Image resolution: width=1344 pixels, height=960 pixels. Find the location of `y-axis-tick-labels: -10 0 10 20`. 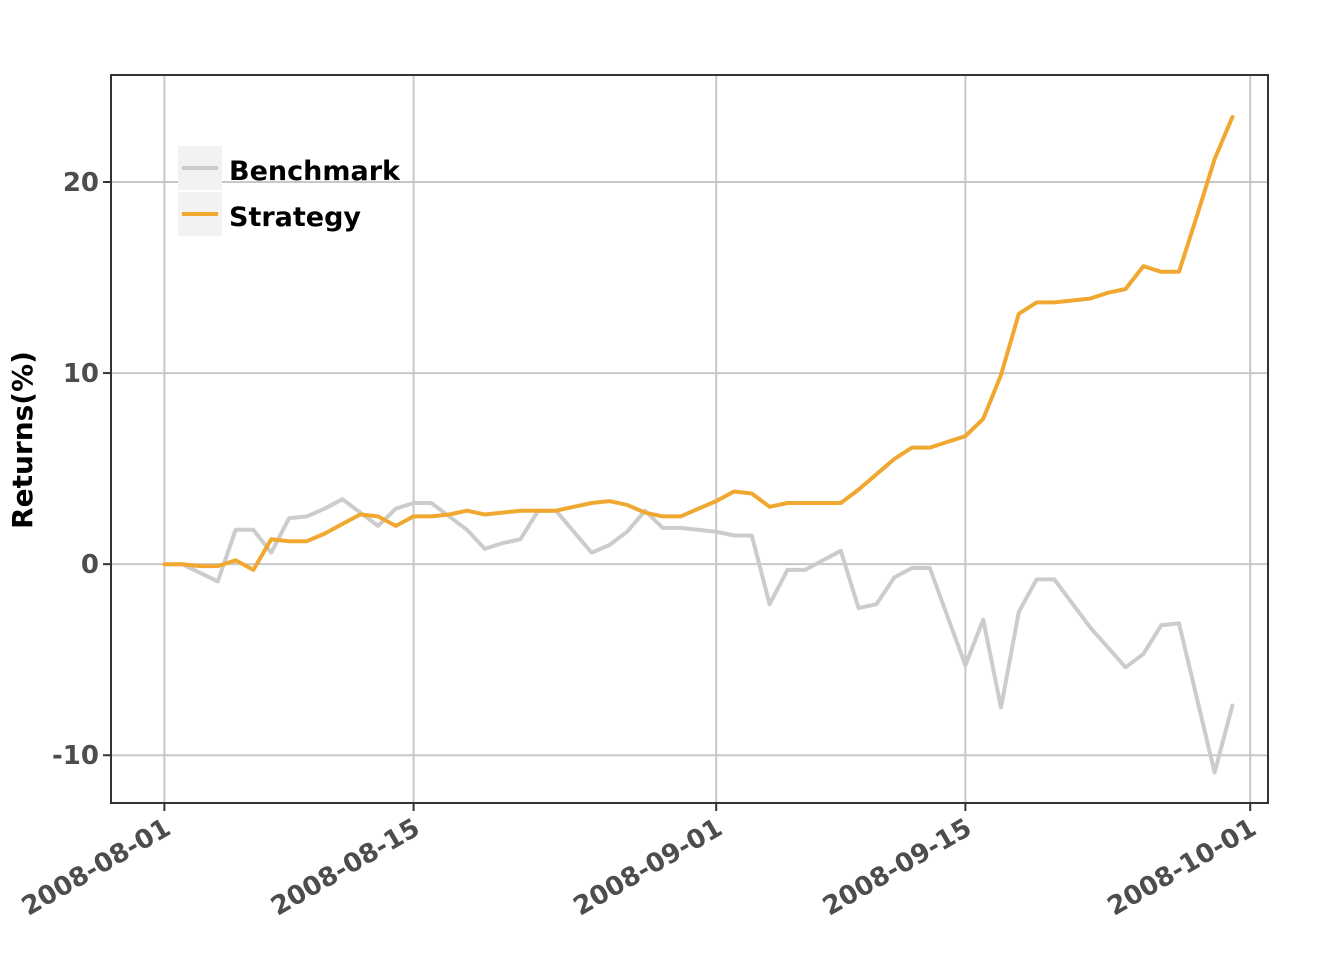

y-axis-tick-labels: -10 0 10 20 is located at coordinates (75, 469).